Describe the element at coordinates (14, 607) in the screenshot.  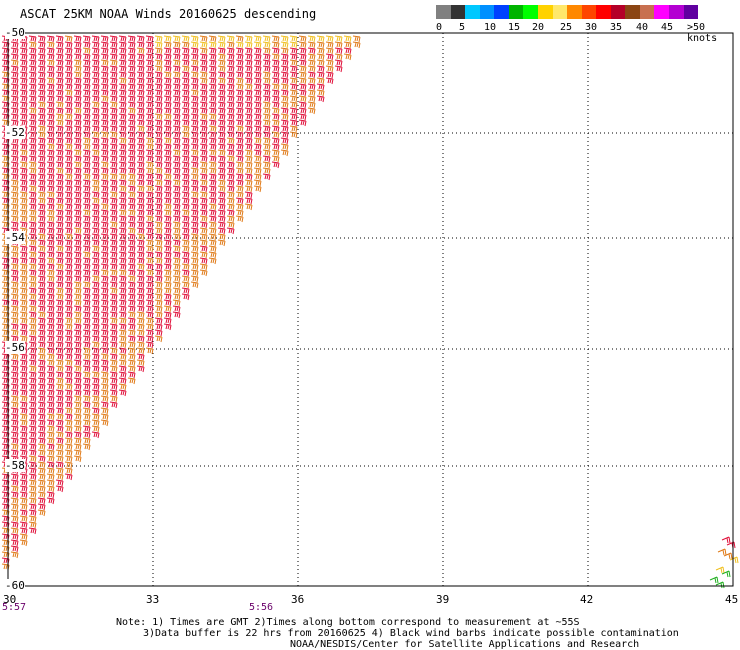
I see `time-label-557: 5:57` at that location.